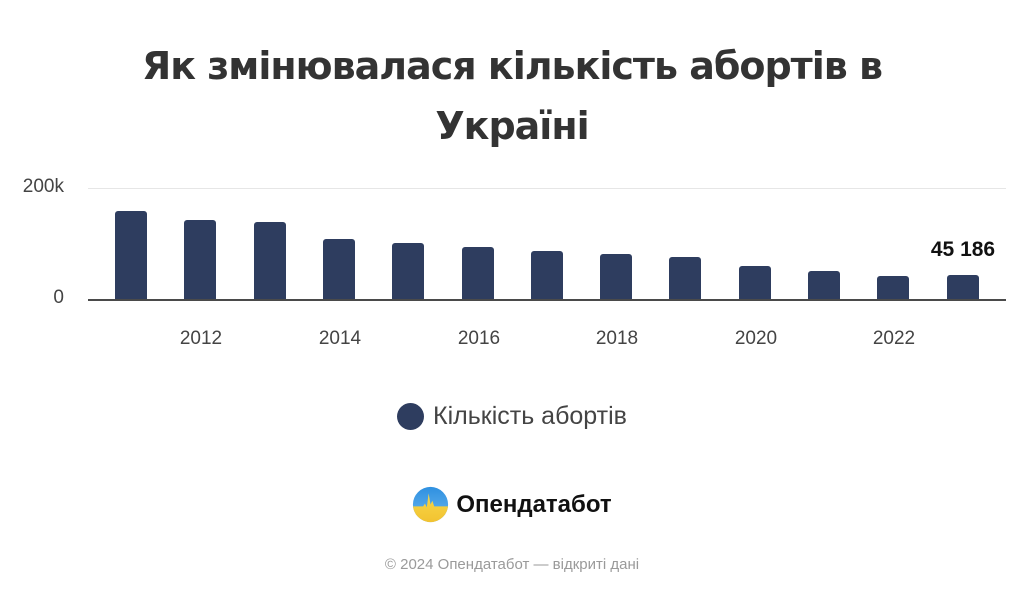 The height and width of the screenshot is (597, 1024). What do you see at coordinates (616, 277) in the screenshot?
I see `bar-2018` at bounding box center [616, 277].